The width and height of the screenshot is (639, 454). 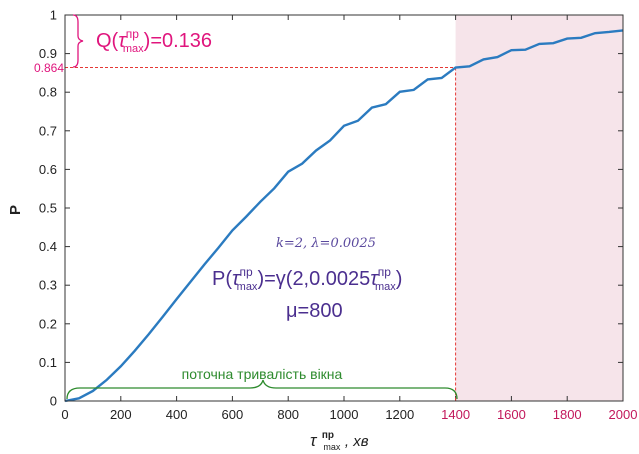 I want to click on x-tick-label: 800, so click(x=288, y=414).